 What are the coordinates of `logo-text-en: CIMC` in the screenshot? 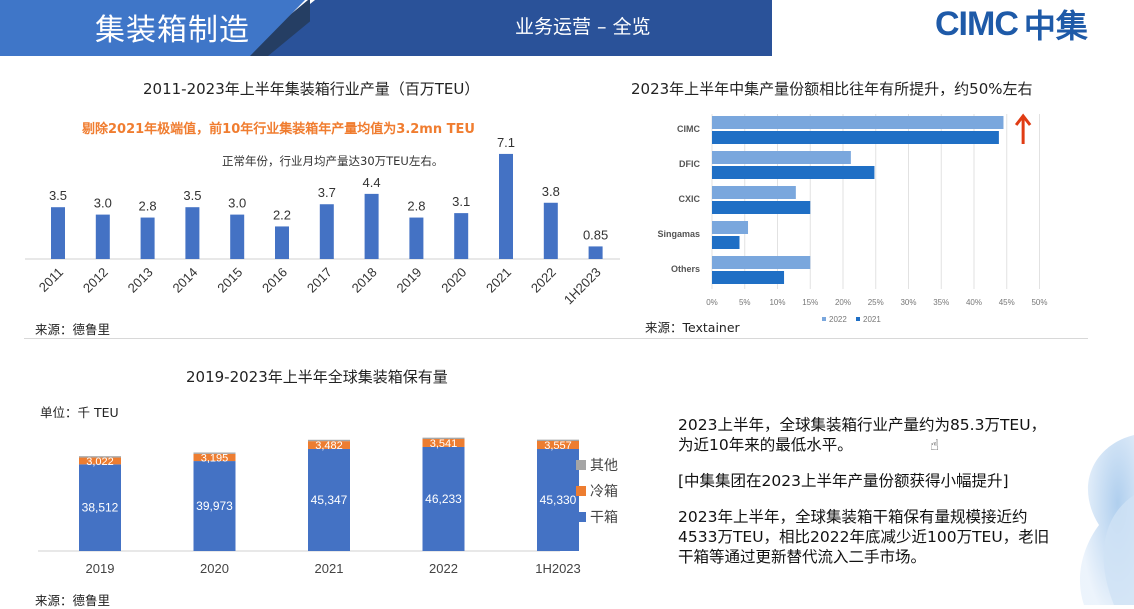 It's located at (977, 23).